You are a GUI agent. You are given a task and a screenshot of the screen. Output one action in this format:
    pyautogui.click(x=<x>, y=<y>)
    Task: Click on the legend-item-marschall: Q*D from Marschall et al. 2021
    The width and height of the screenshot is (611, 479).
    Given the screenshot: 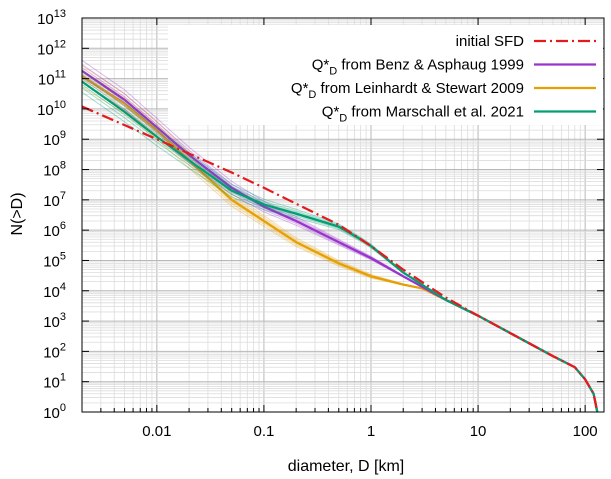 What is the action you would take?
    pyautogui.click(x=459, y=114)
    